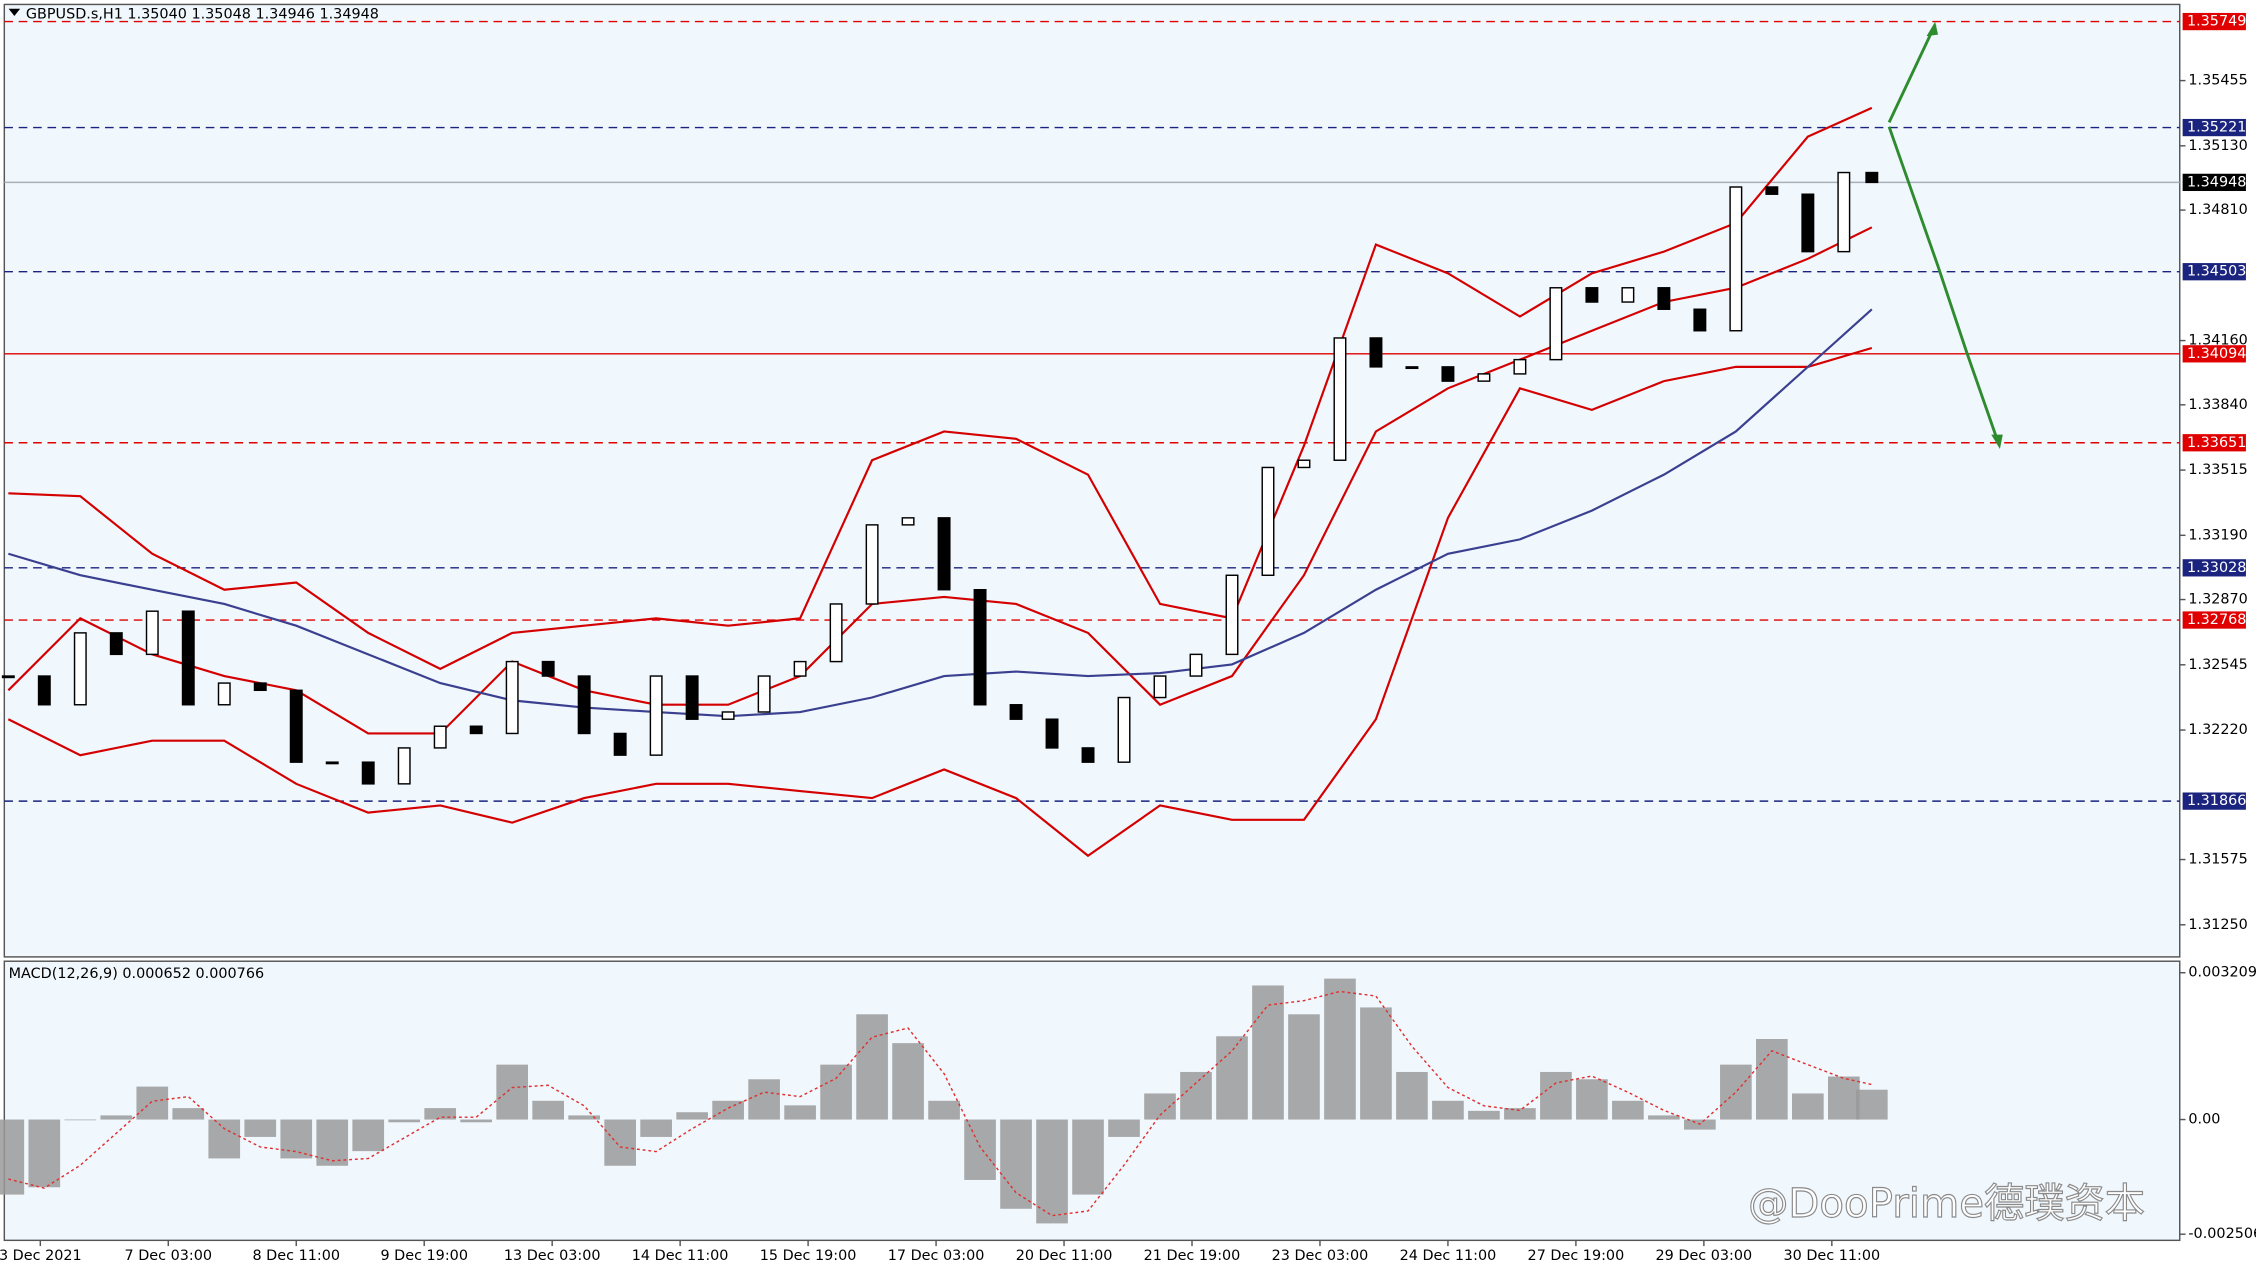 Image resolution: width=2256 pixels, height=1275 pixels. I want to click on level-label: 1.33028, so click(2216, 568).